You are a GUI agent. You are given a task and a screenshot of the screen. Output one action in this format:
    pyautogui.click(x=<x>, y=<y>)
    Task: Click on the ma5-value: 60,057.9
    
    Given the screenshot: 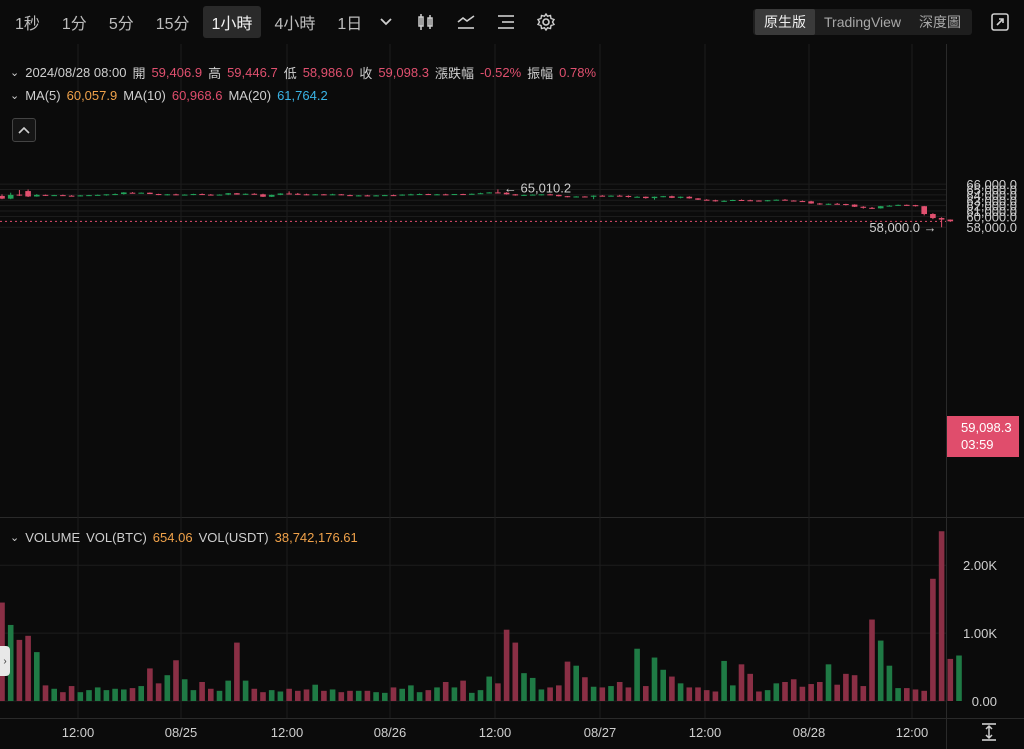 What is the action you would take?
    pyautogui.click(x=92, y=95)
    